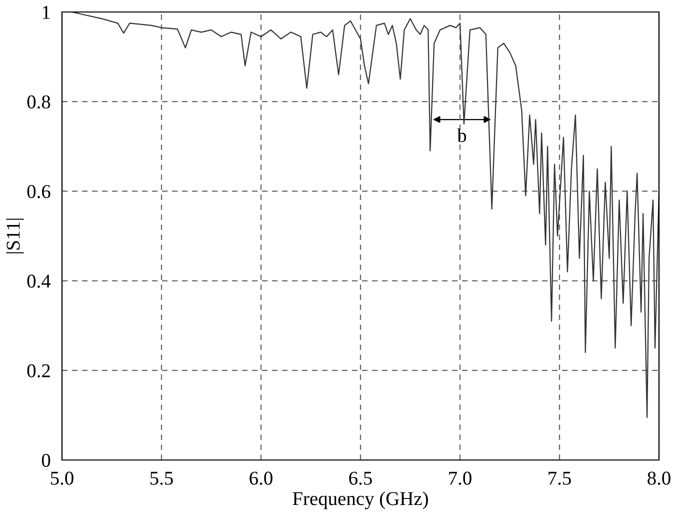 This screenshot has height=525, width=689. I want to click on y-tick-label: 0, so click(46, 460).